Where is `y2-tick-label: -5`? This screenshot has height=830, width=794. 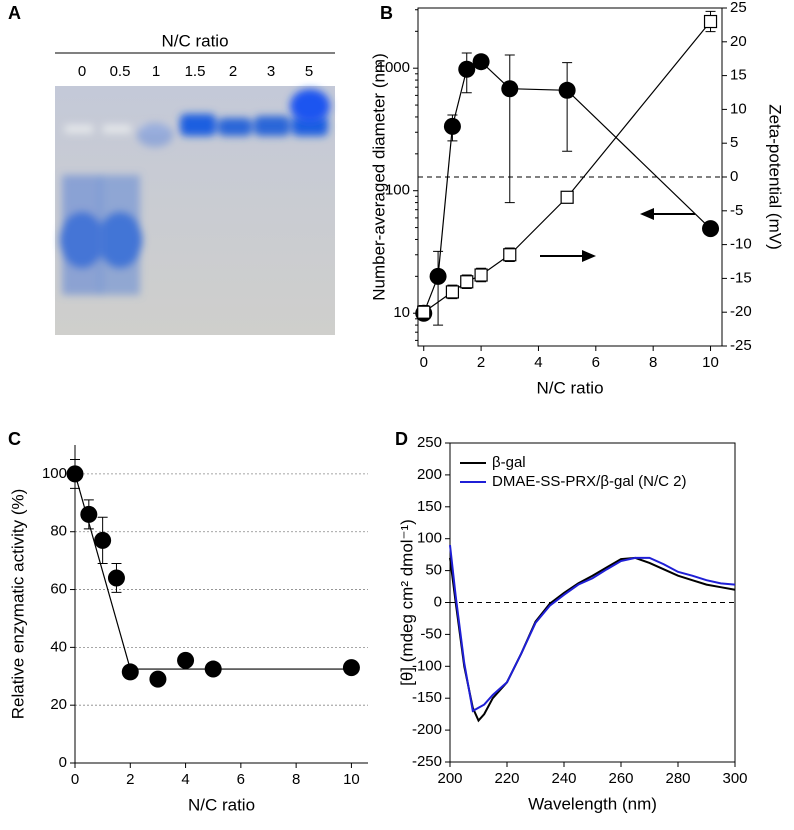 y2-tick-label: -5 is located at coordinates (736, 210).